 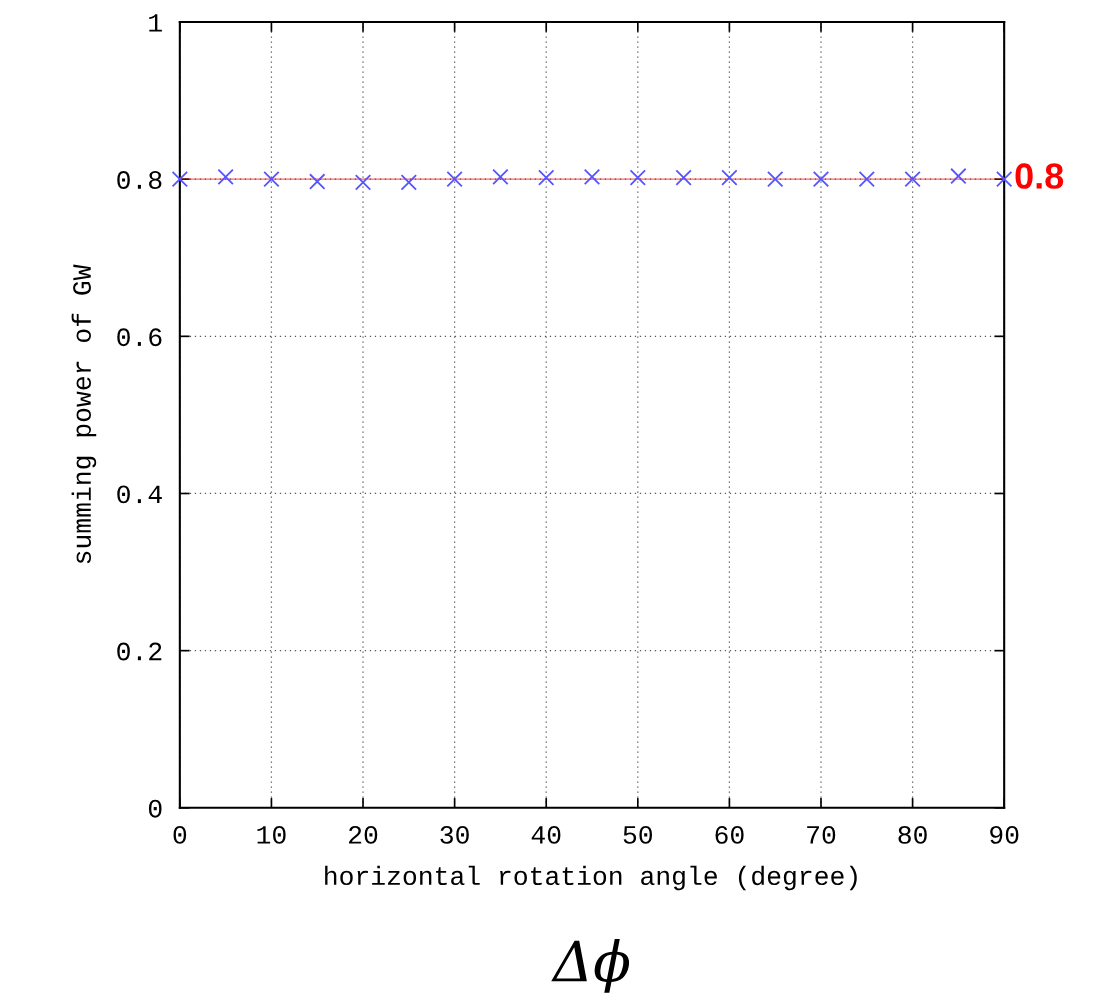 I want to click on y-tick-label: 0, so click(x=155, y=808).